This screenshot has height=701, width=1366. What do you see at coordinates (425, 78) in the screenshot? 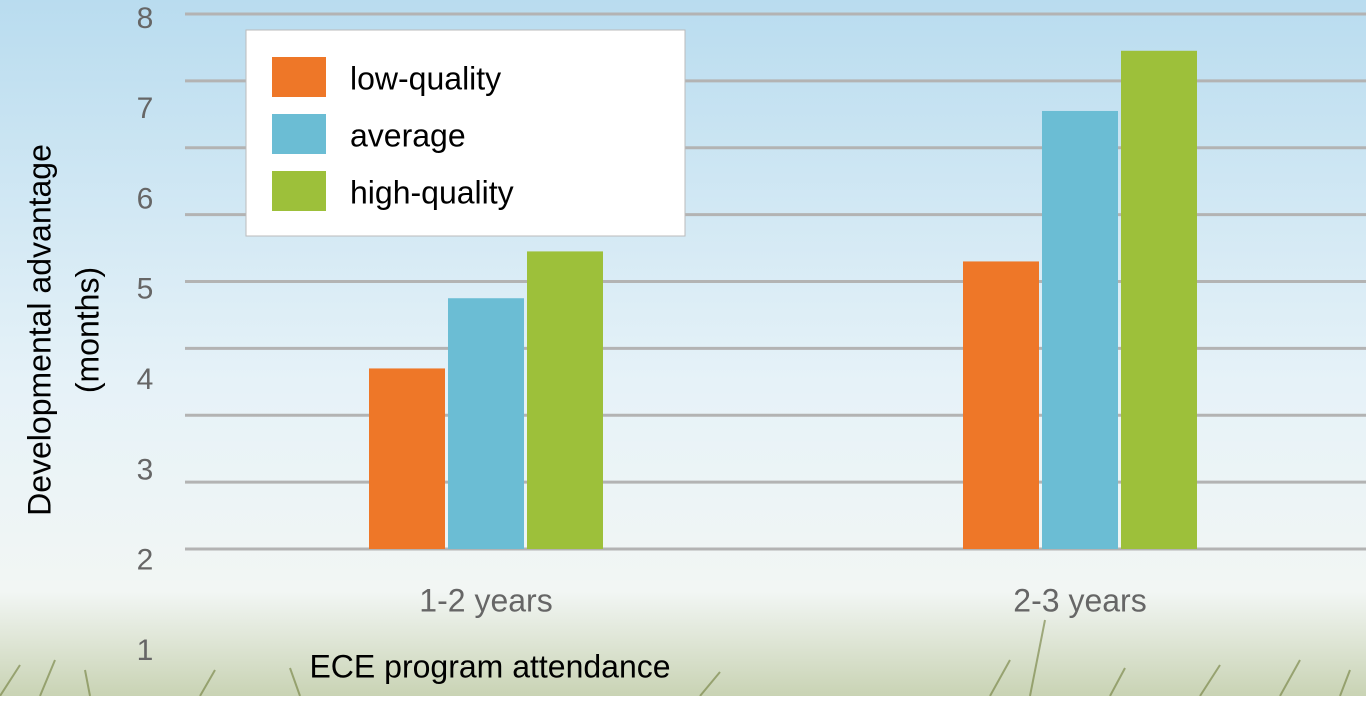
I see `legend-label: low-quality` at bounding box center [425, 78].